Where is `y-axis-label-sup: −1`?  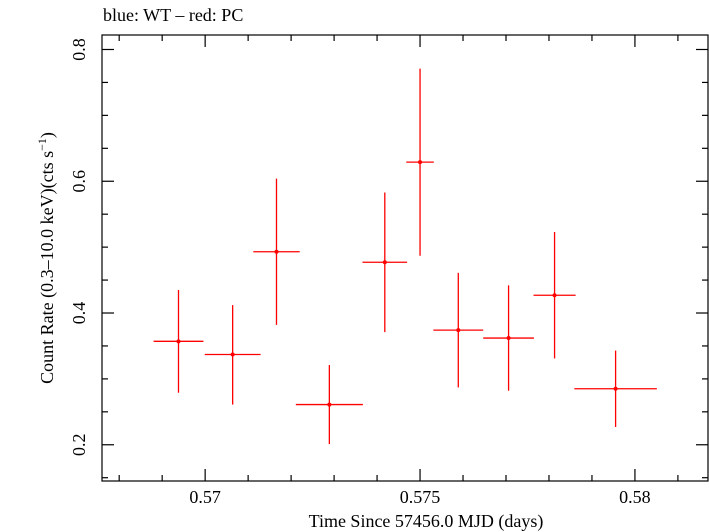
y-axis-label-sup: −1 is located at coordinates (42, 144).